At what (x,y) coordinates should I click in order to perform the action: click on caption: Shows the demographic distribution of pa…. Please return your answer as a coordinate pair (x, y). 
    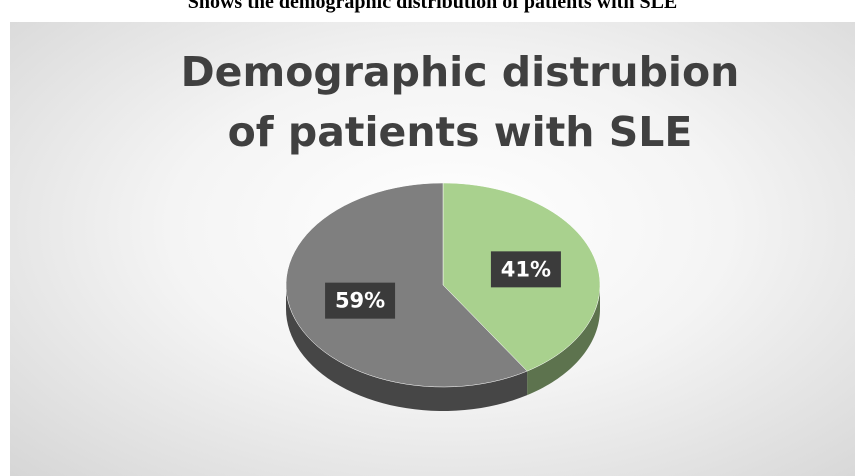
    Looking at the image, I should click on (432, 6).